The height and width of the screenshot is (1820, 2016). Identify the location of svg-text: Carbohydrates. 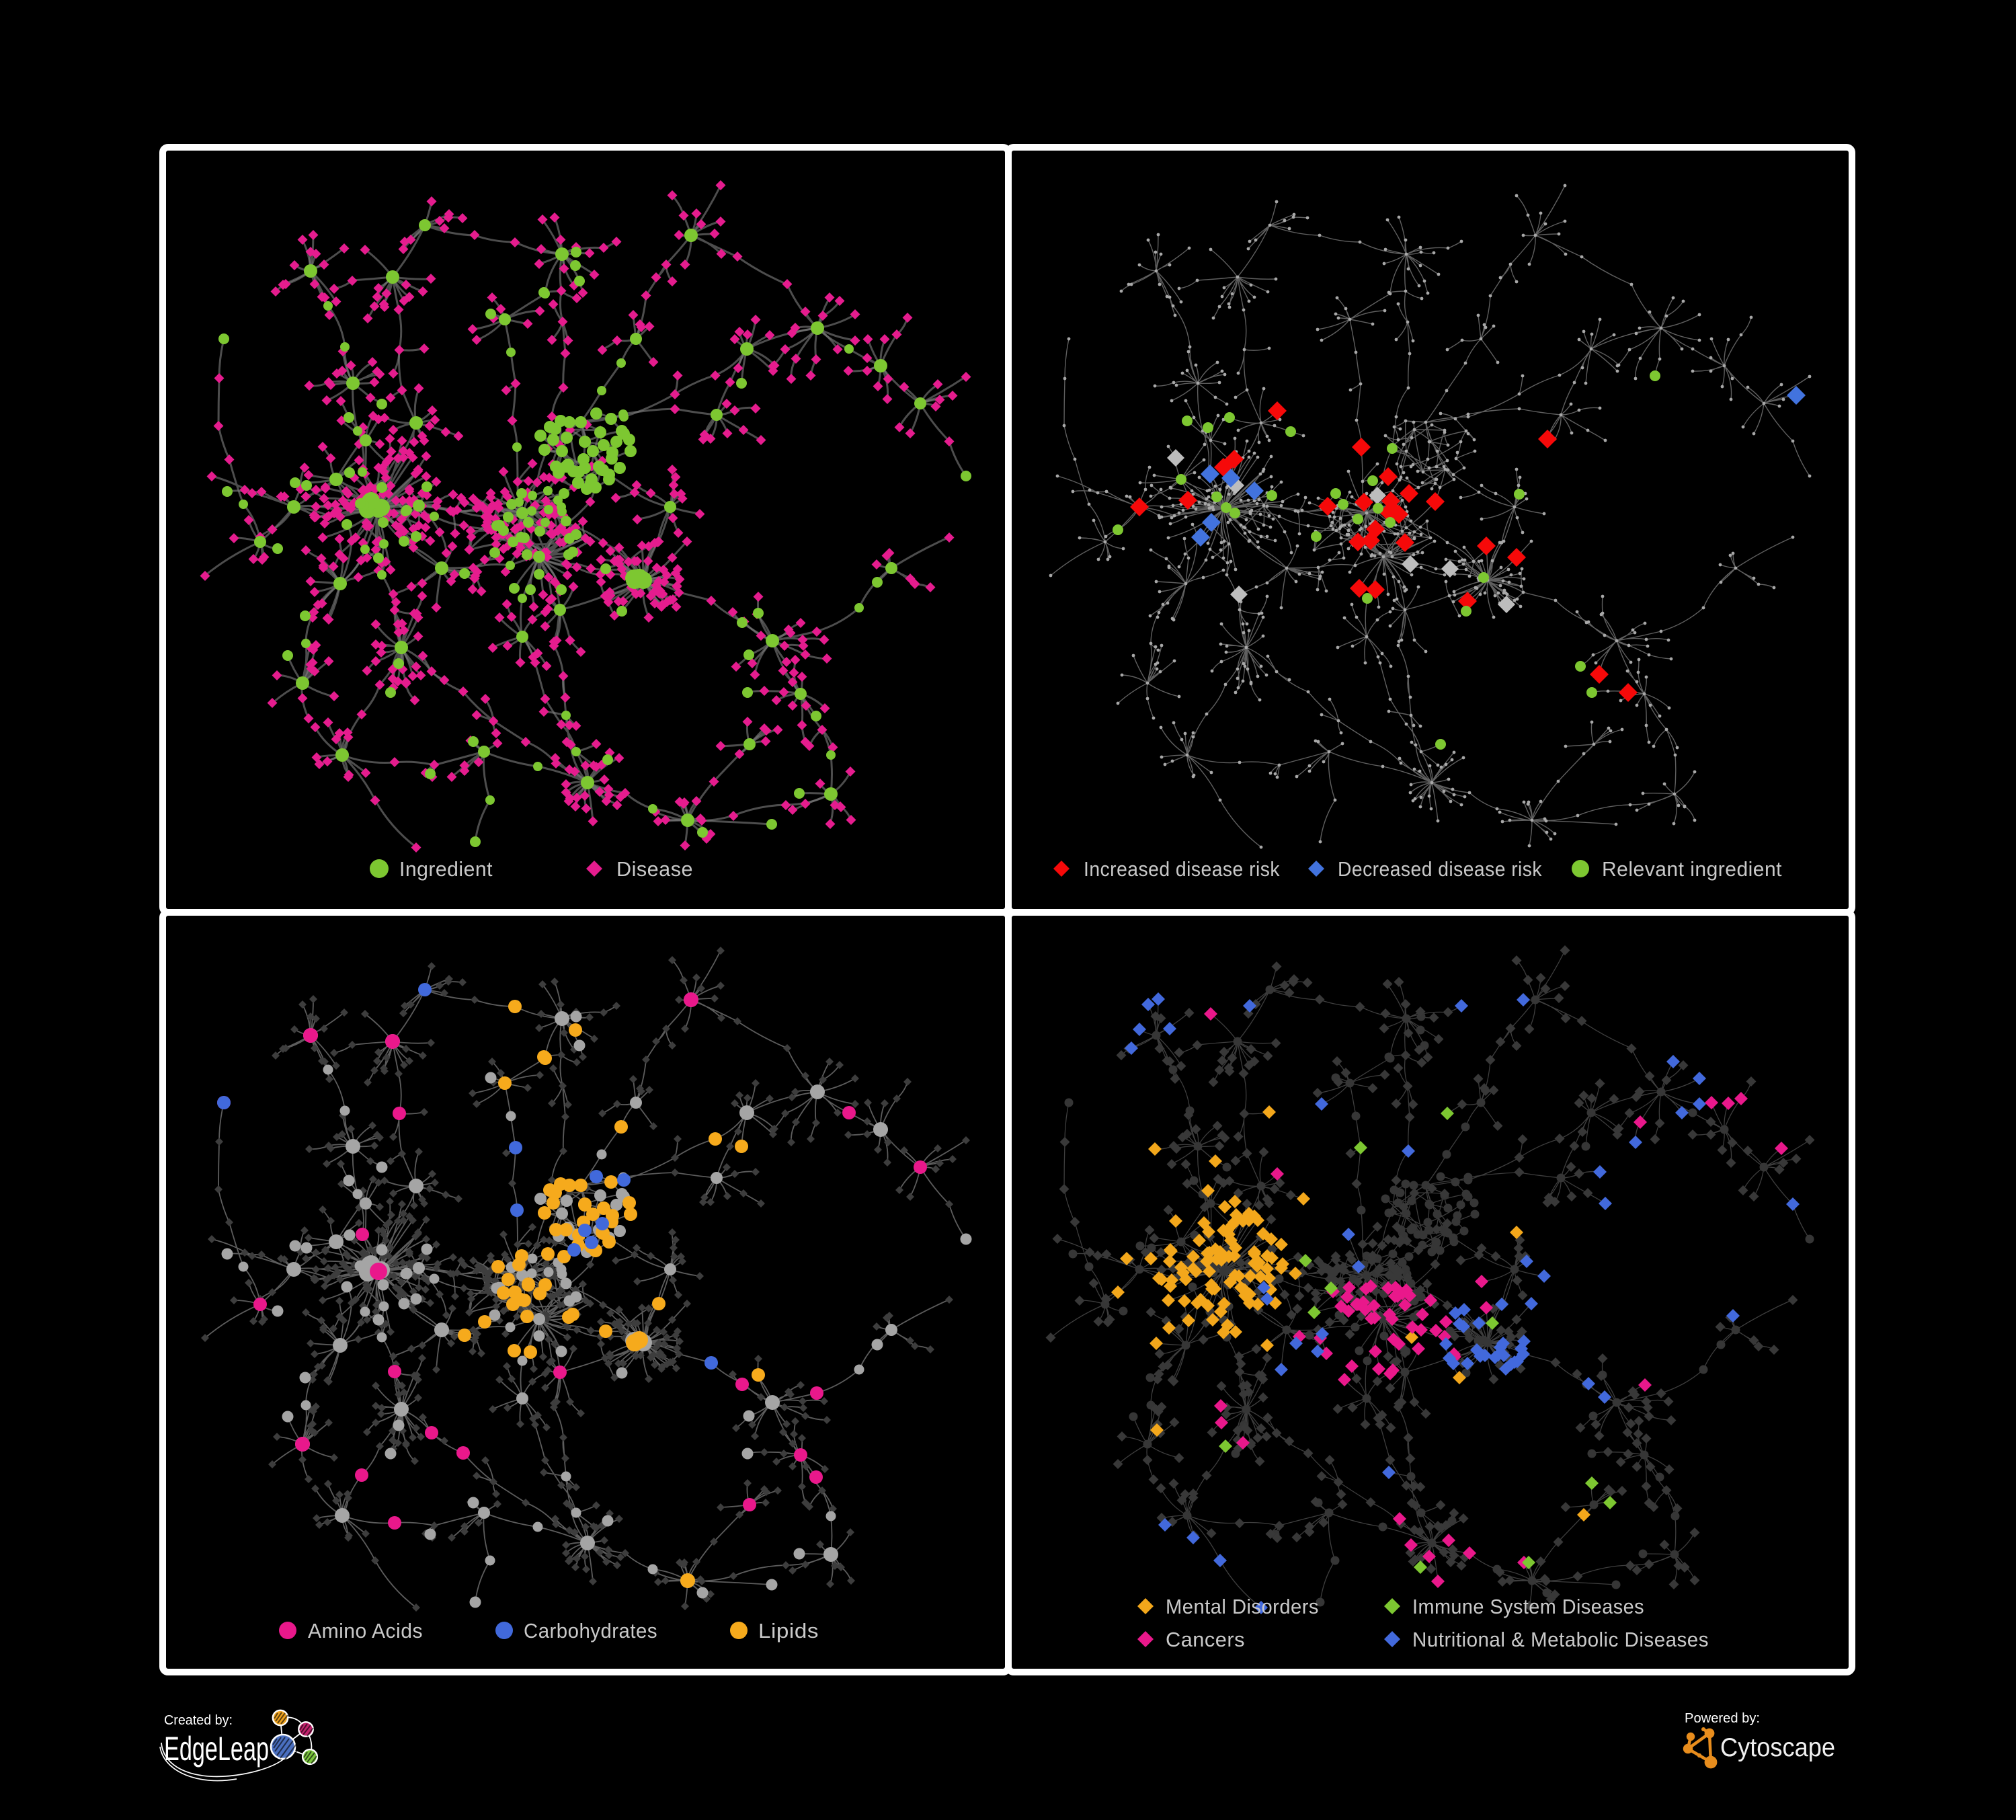
(590, 1631).